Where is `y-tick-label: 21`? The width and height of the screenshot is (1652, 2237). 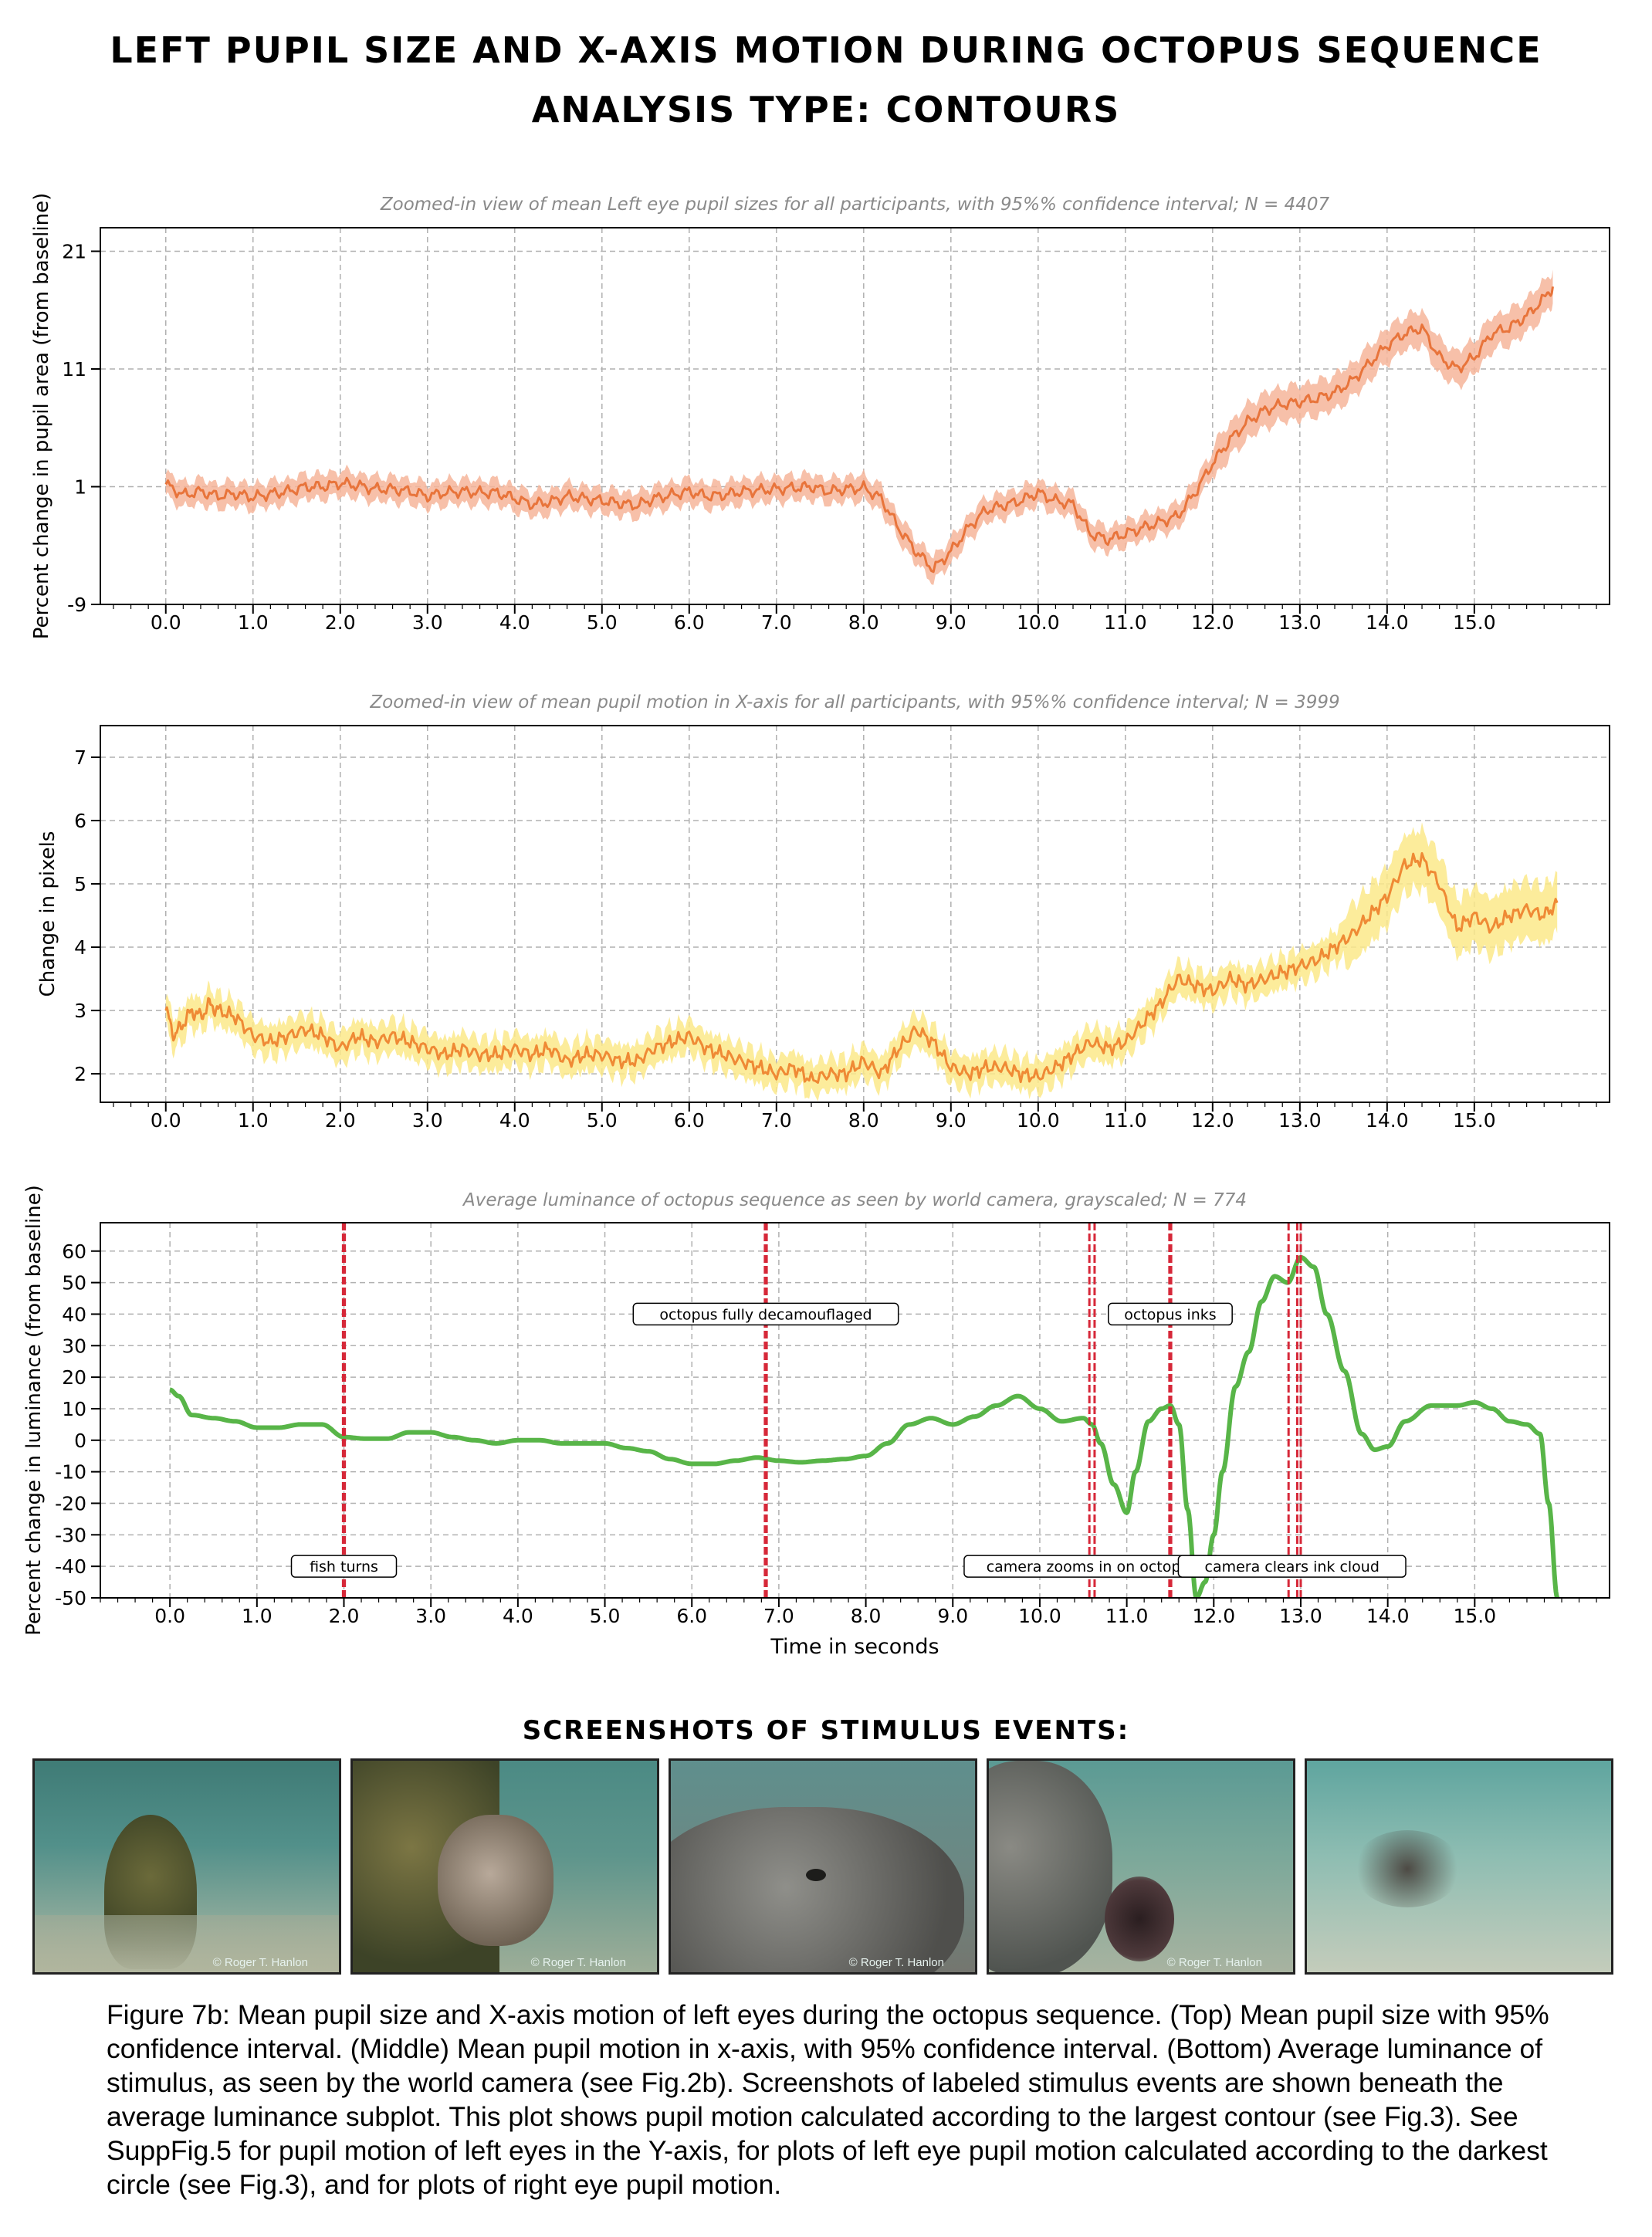
y-tick-label: 21 is located at coordinates (74, 252).